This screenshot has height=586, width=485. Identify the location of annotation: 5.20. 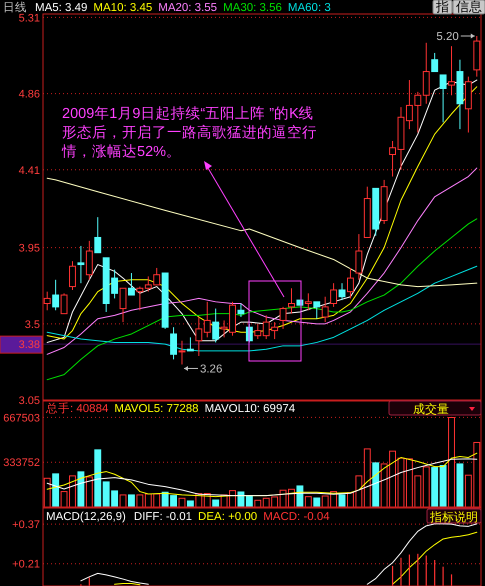
(447, 37).